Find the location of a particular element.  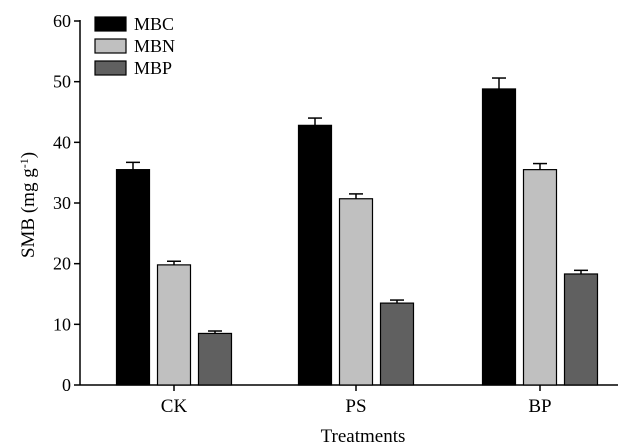

x-axis-title: Treatments is located at coordinates (363, 436).